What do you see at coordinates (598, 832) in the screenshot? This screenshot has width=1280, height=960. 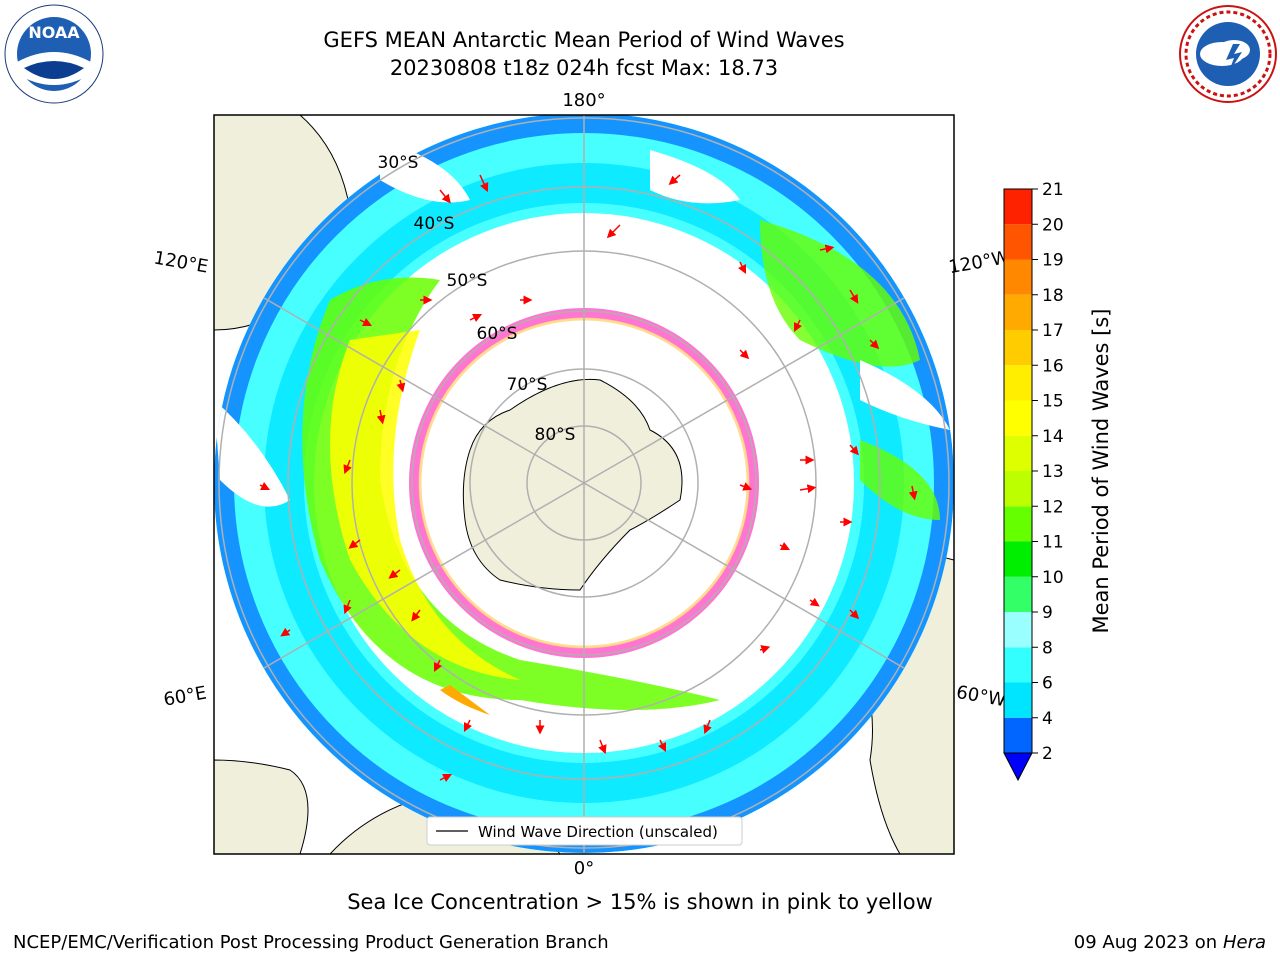 I see `legend-label: Wind Wave Direction (unscaled)` at bounding box center [598, 832].